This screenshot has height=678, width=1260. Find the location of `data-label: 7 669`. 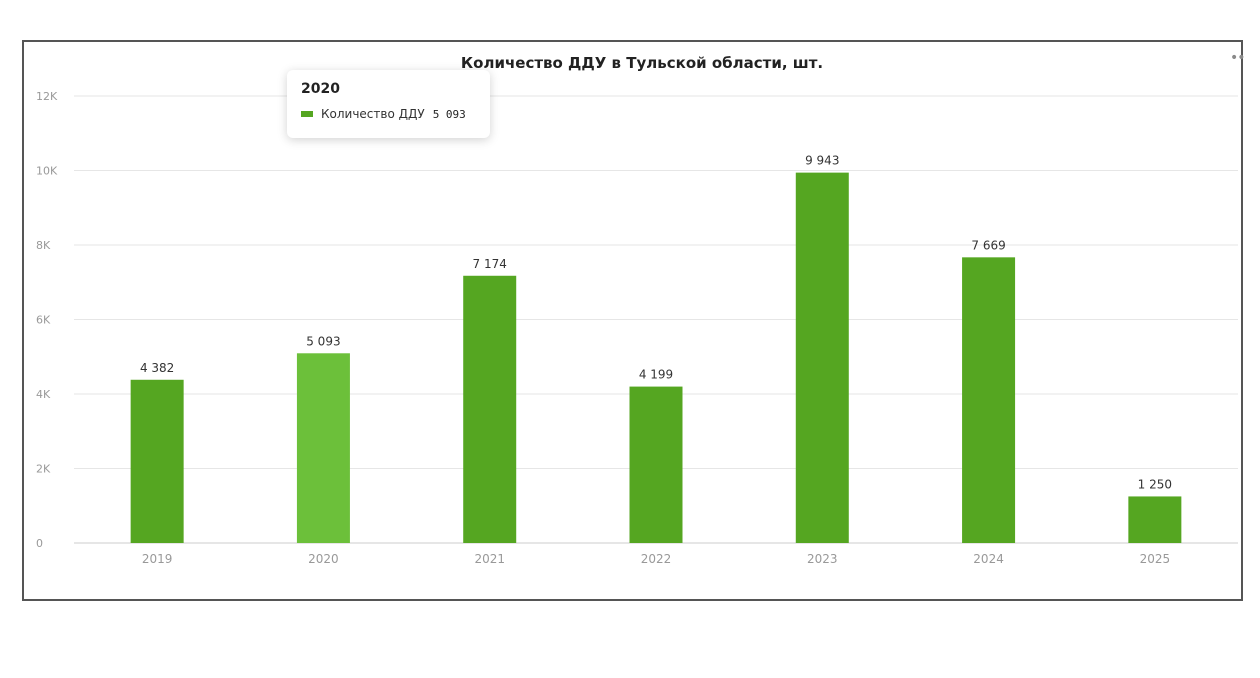

data-label: 7 669 is located at coordinates (988, 245).